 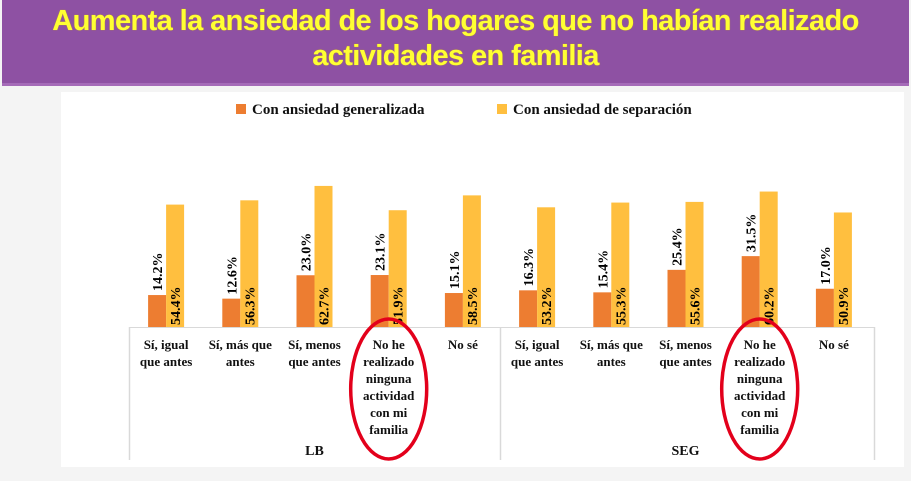 I want to click on value-label-separacion: 62.7%, so click(x=325, y=306).